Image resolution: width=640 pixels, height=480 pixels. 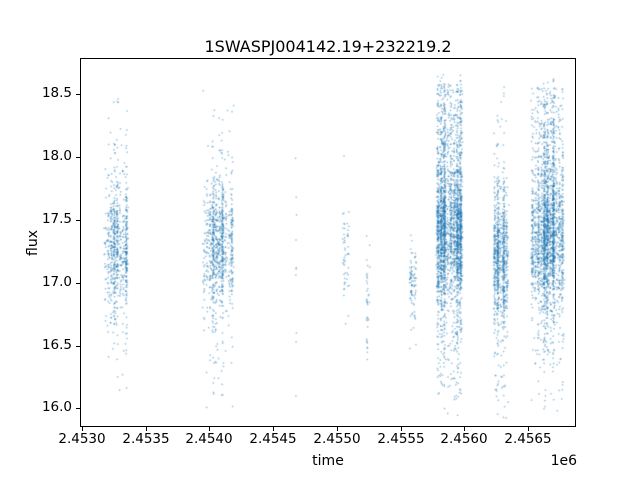 What do you see at coordinates (273, 439) in the screenshot?
I see `x-tick-label: 2.4545` at bounding box center [273, 439].